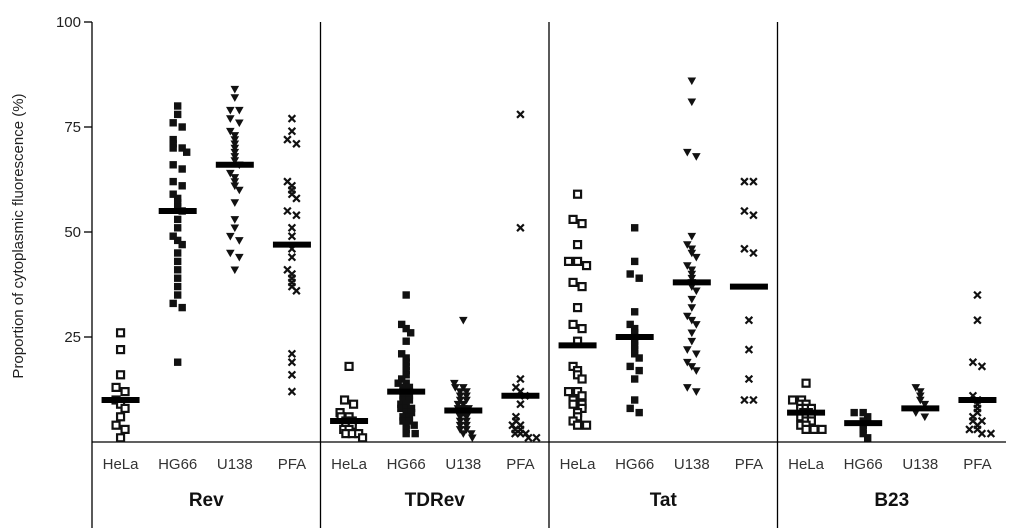  I want to click on y-tick-label: 50, so click(72, 232).